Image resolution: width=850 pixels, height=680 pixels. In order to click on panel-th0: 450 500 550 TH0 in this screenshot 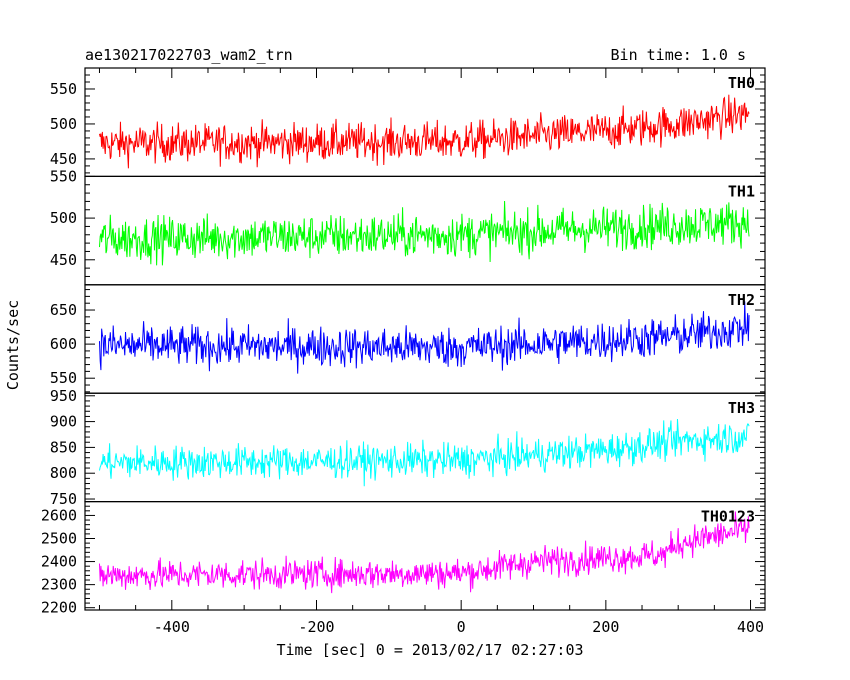, I will do `click(408, 122)`.